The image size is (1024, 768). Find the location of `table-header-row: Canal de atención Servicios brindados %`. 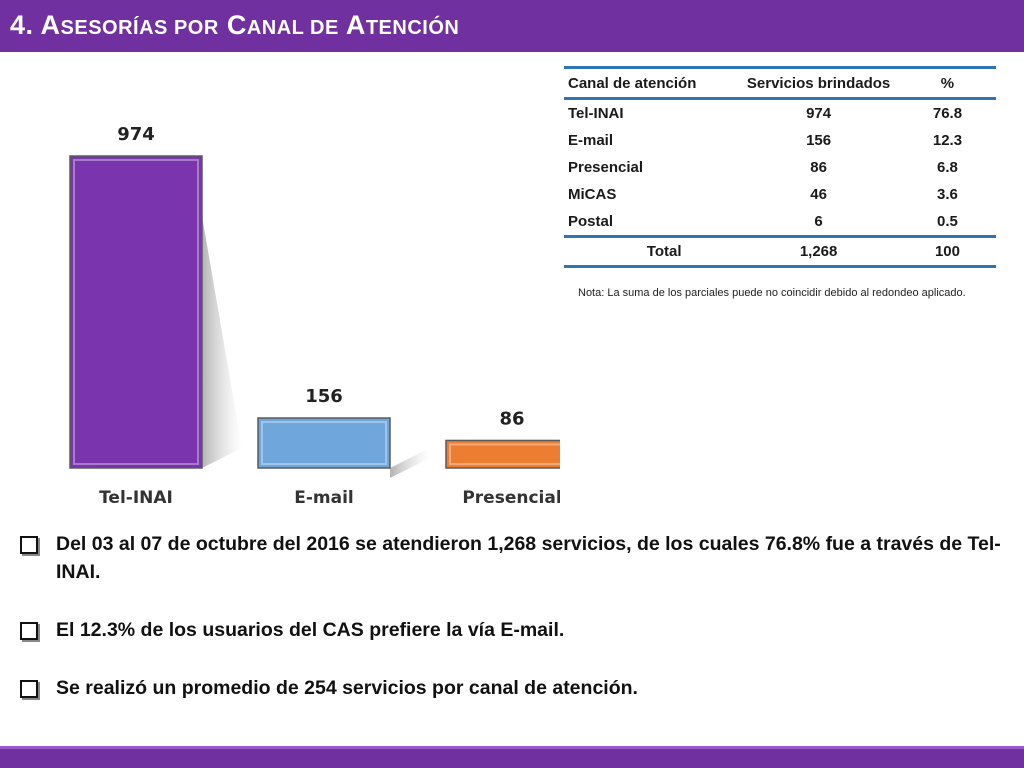

table-header-row: Canal de atención Servicios brindados % is located at coordinates (780, 83).